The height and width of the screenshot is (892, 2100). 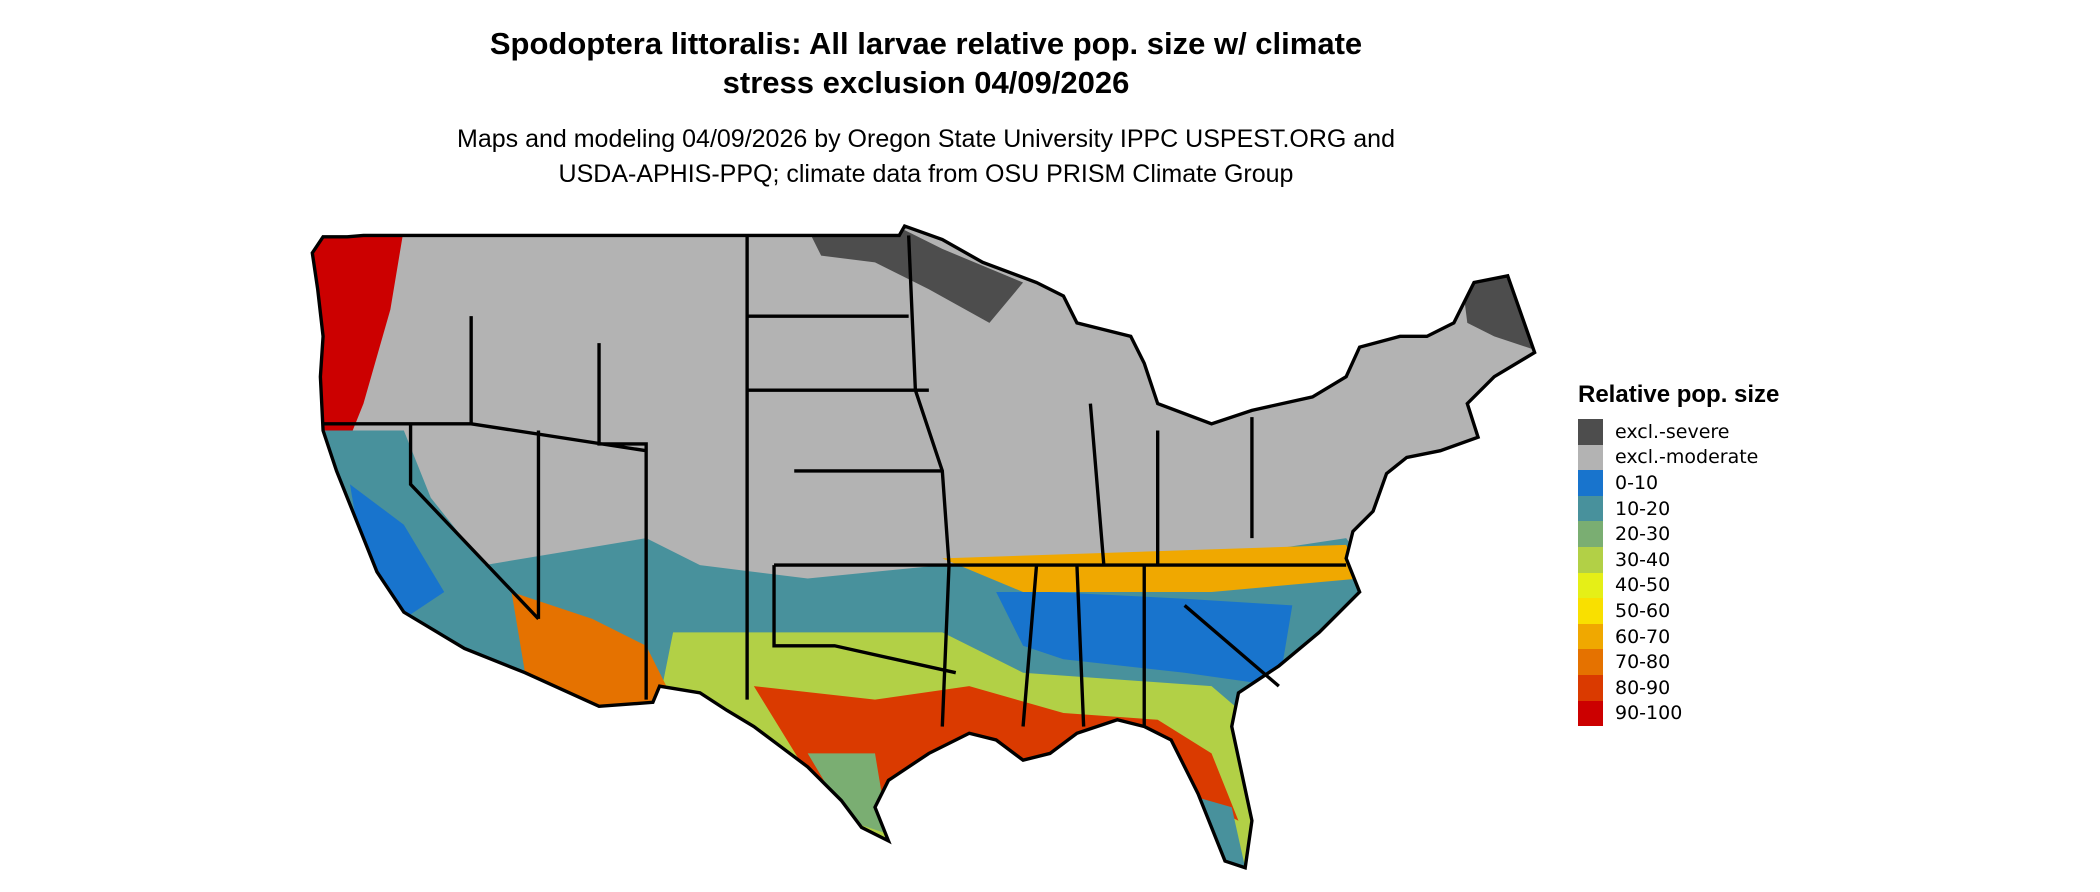 I want to click on legend-item: excl.-severe, so click(x=1678, y=432).